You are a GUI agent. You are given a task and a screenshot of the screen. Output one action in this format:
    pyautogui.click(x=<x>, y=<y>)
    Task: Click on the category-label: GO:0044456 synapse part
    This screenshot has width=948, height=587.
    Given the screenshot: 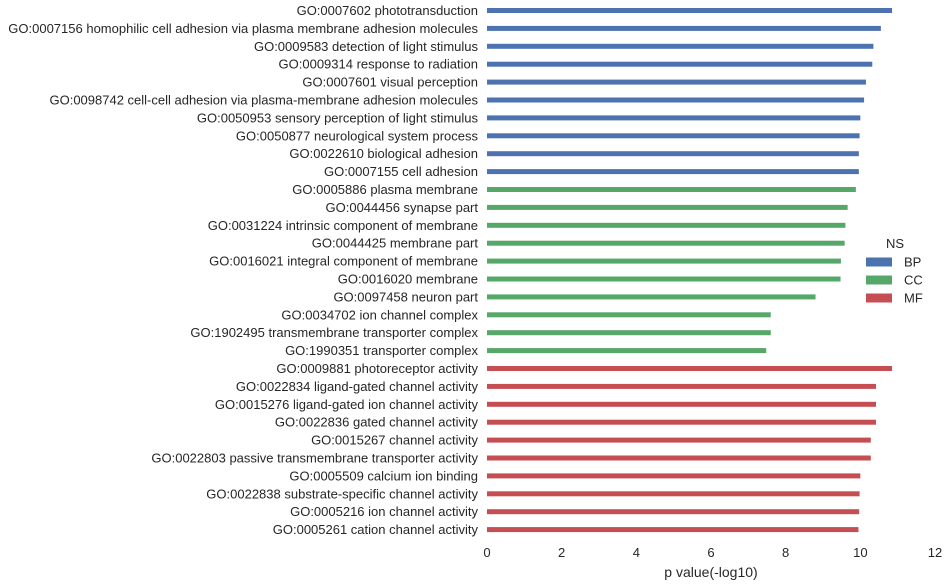 What is the action you would take?
    pyautogui.click(x=402, y=207)
    